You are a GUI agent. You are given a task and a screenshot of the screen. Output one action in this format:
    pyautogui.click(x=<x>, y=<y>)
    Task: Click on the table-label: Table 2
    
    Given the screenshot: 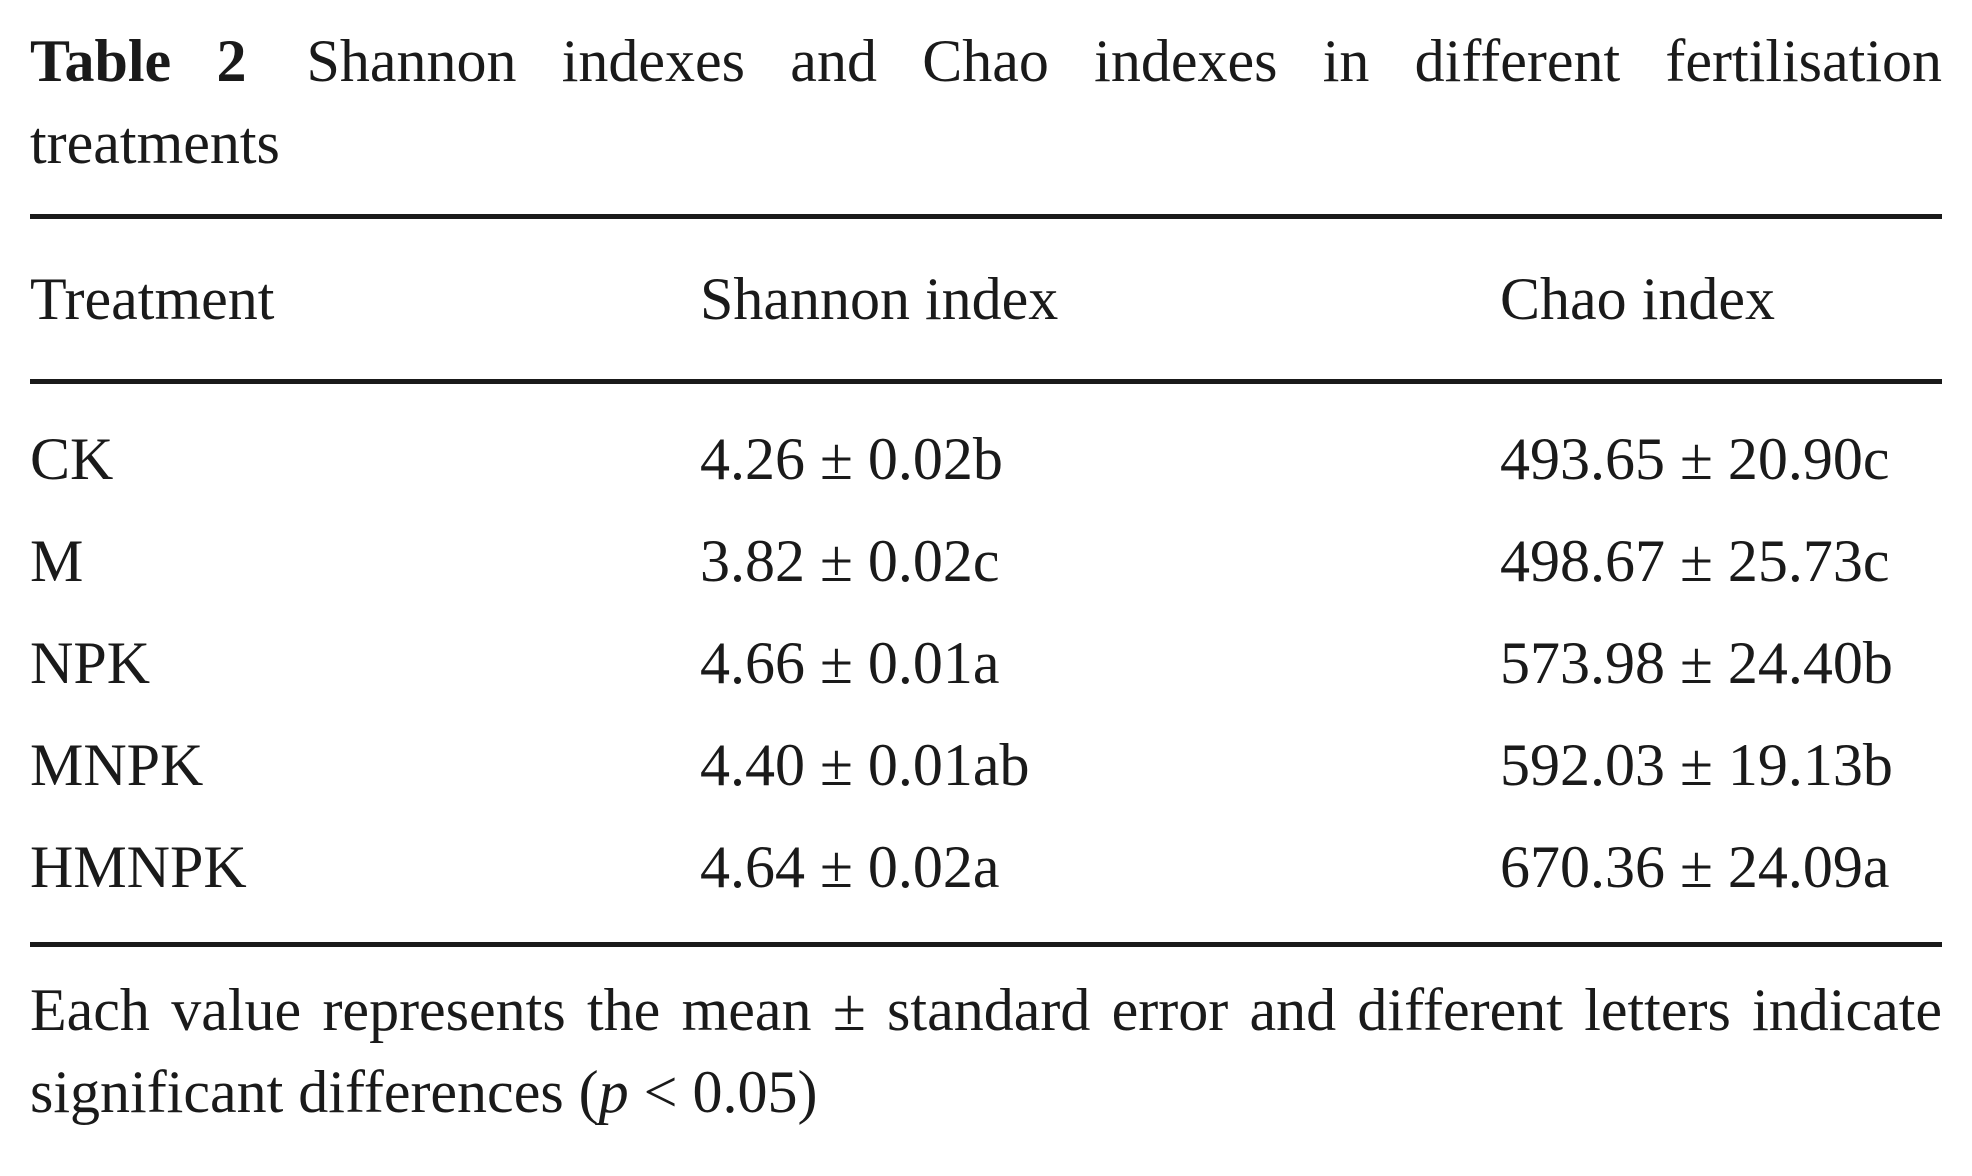 What is the action you would take?
    pyautogui.click(x=138, y=61)
    